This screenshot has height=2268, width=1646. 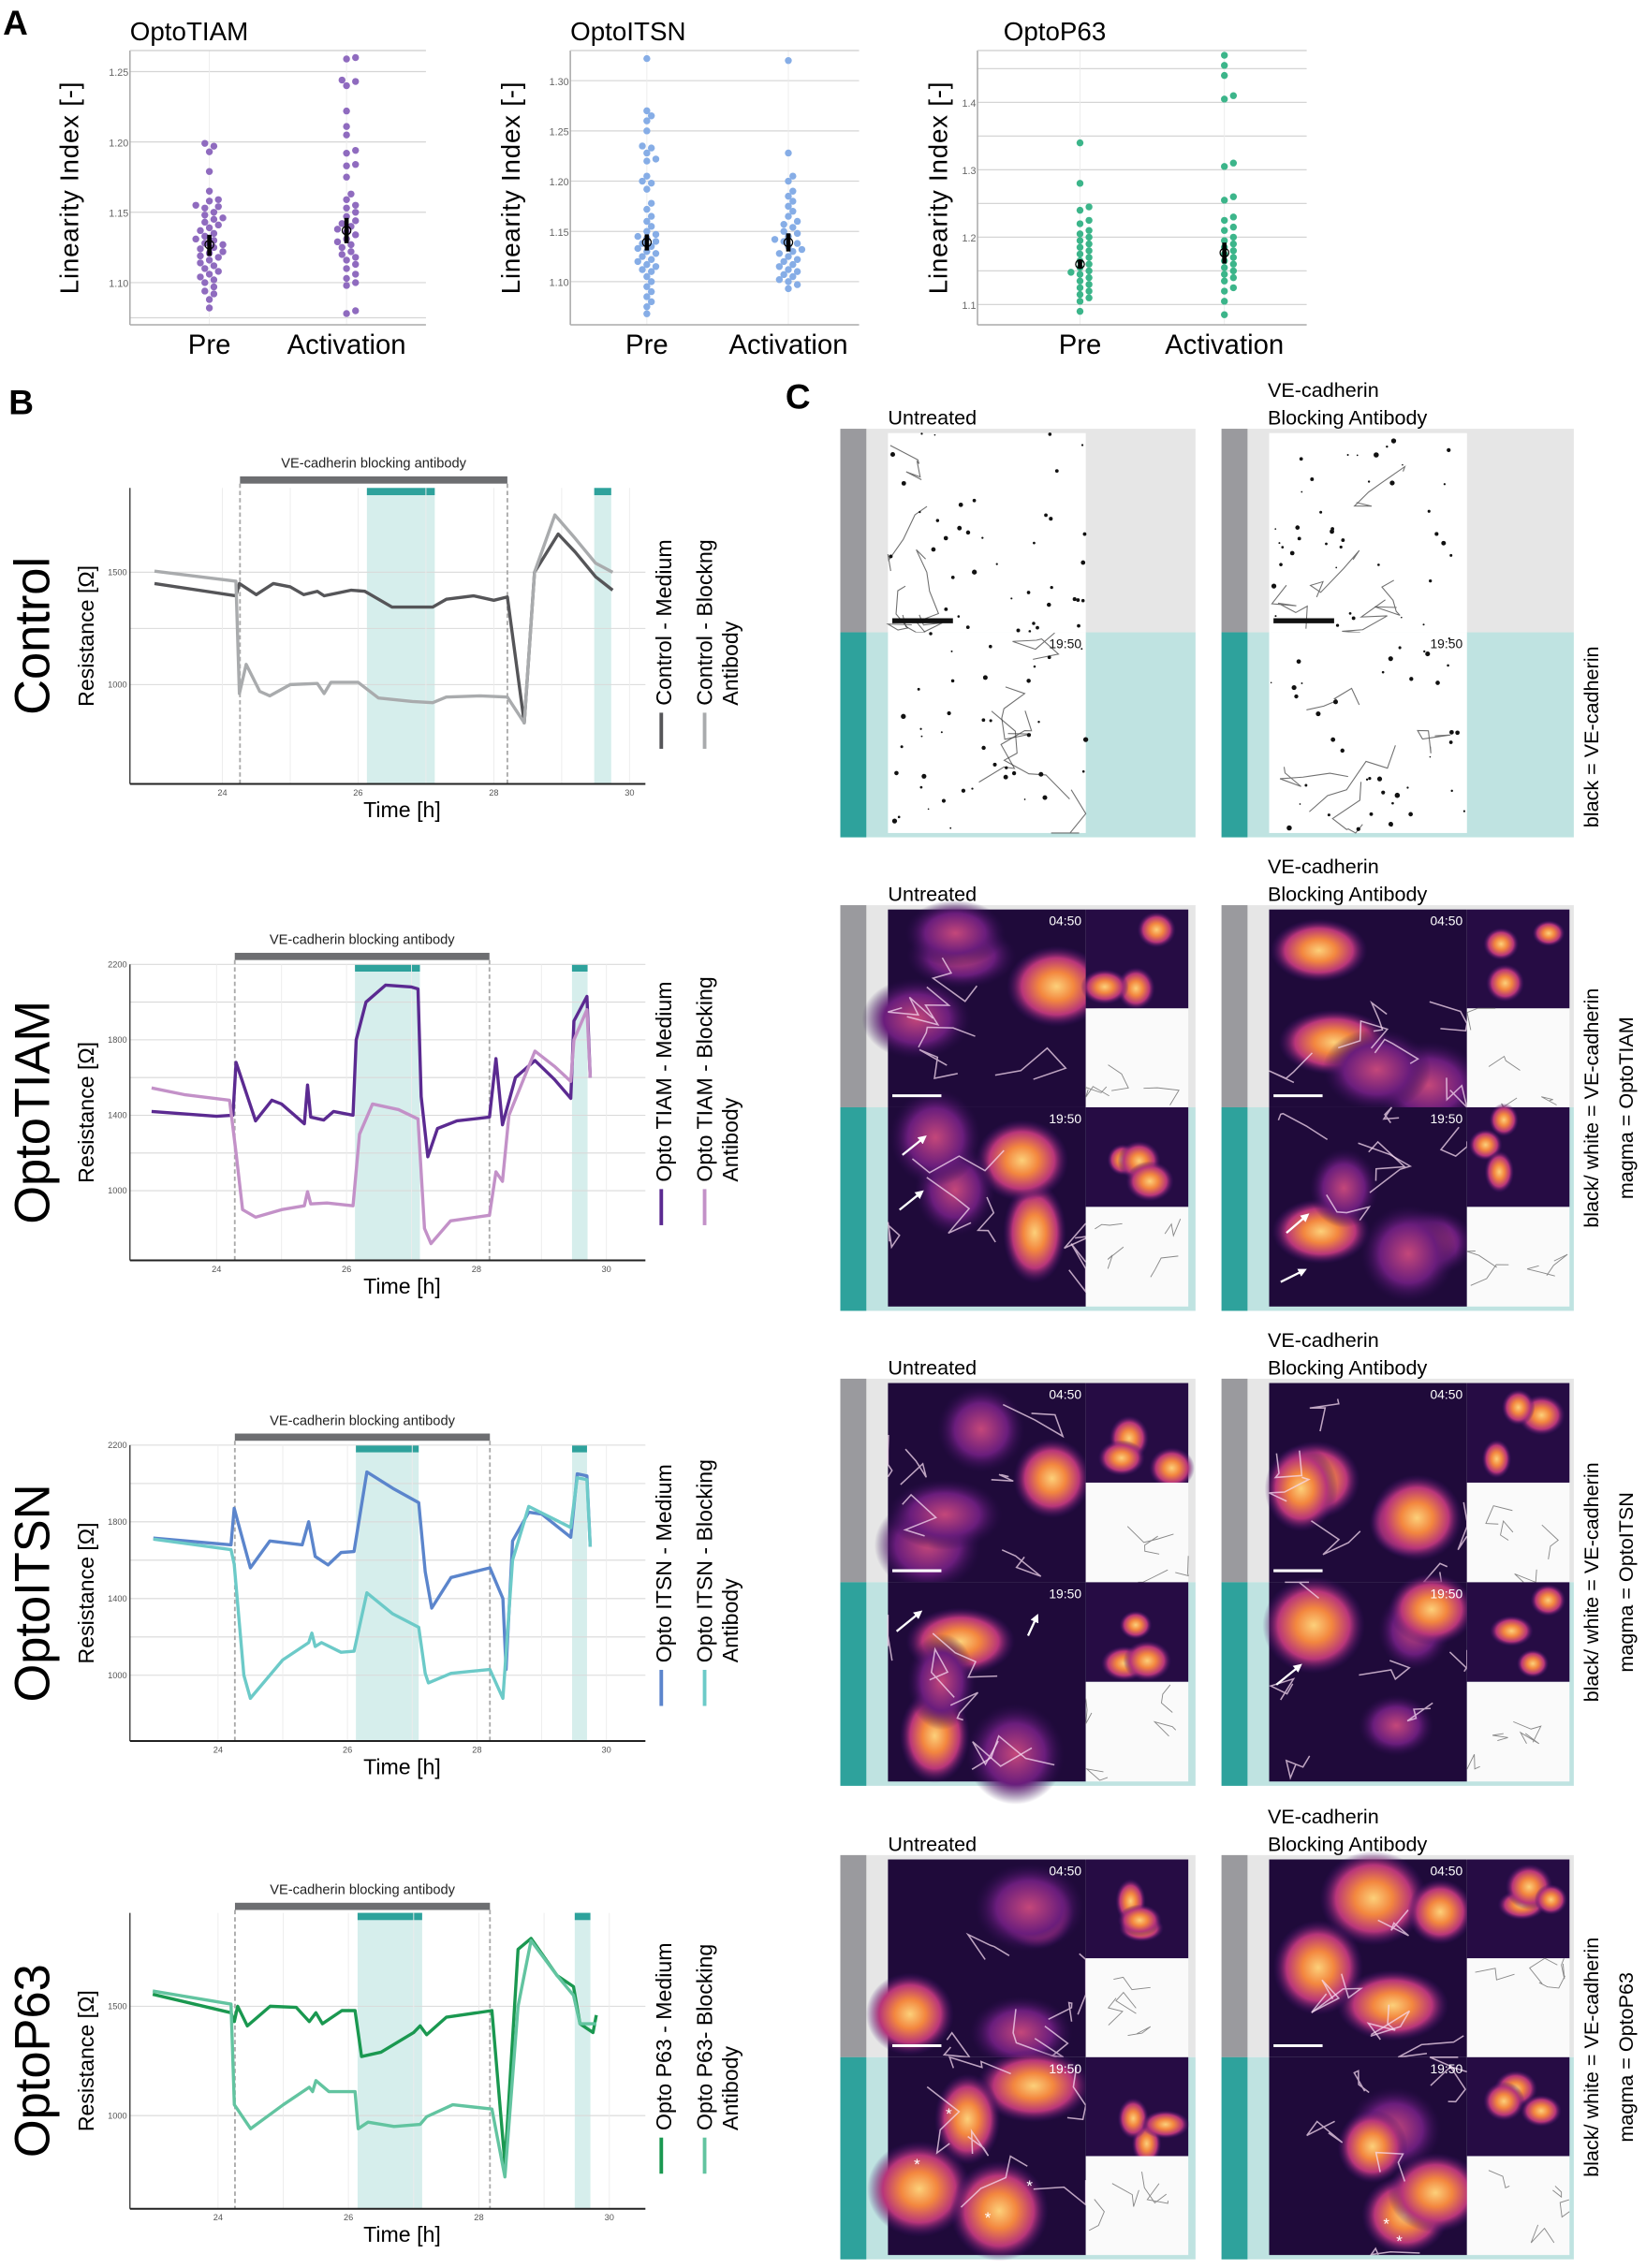 I want to click on condition-title: Untreated, so click(x=932, y=893).